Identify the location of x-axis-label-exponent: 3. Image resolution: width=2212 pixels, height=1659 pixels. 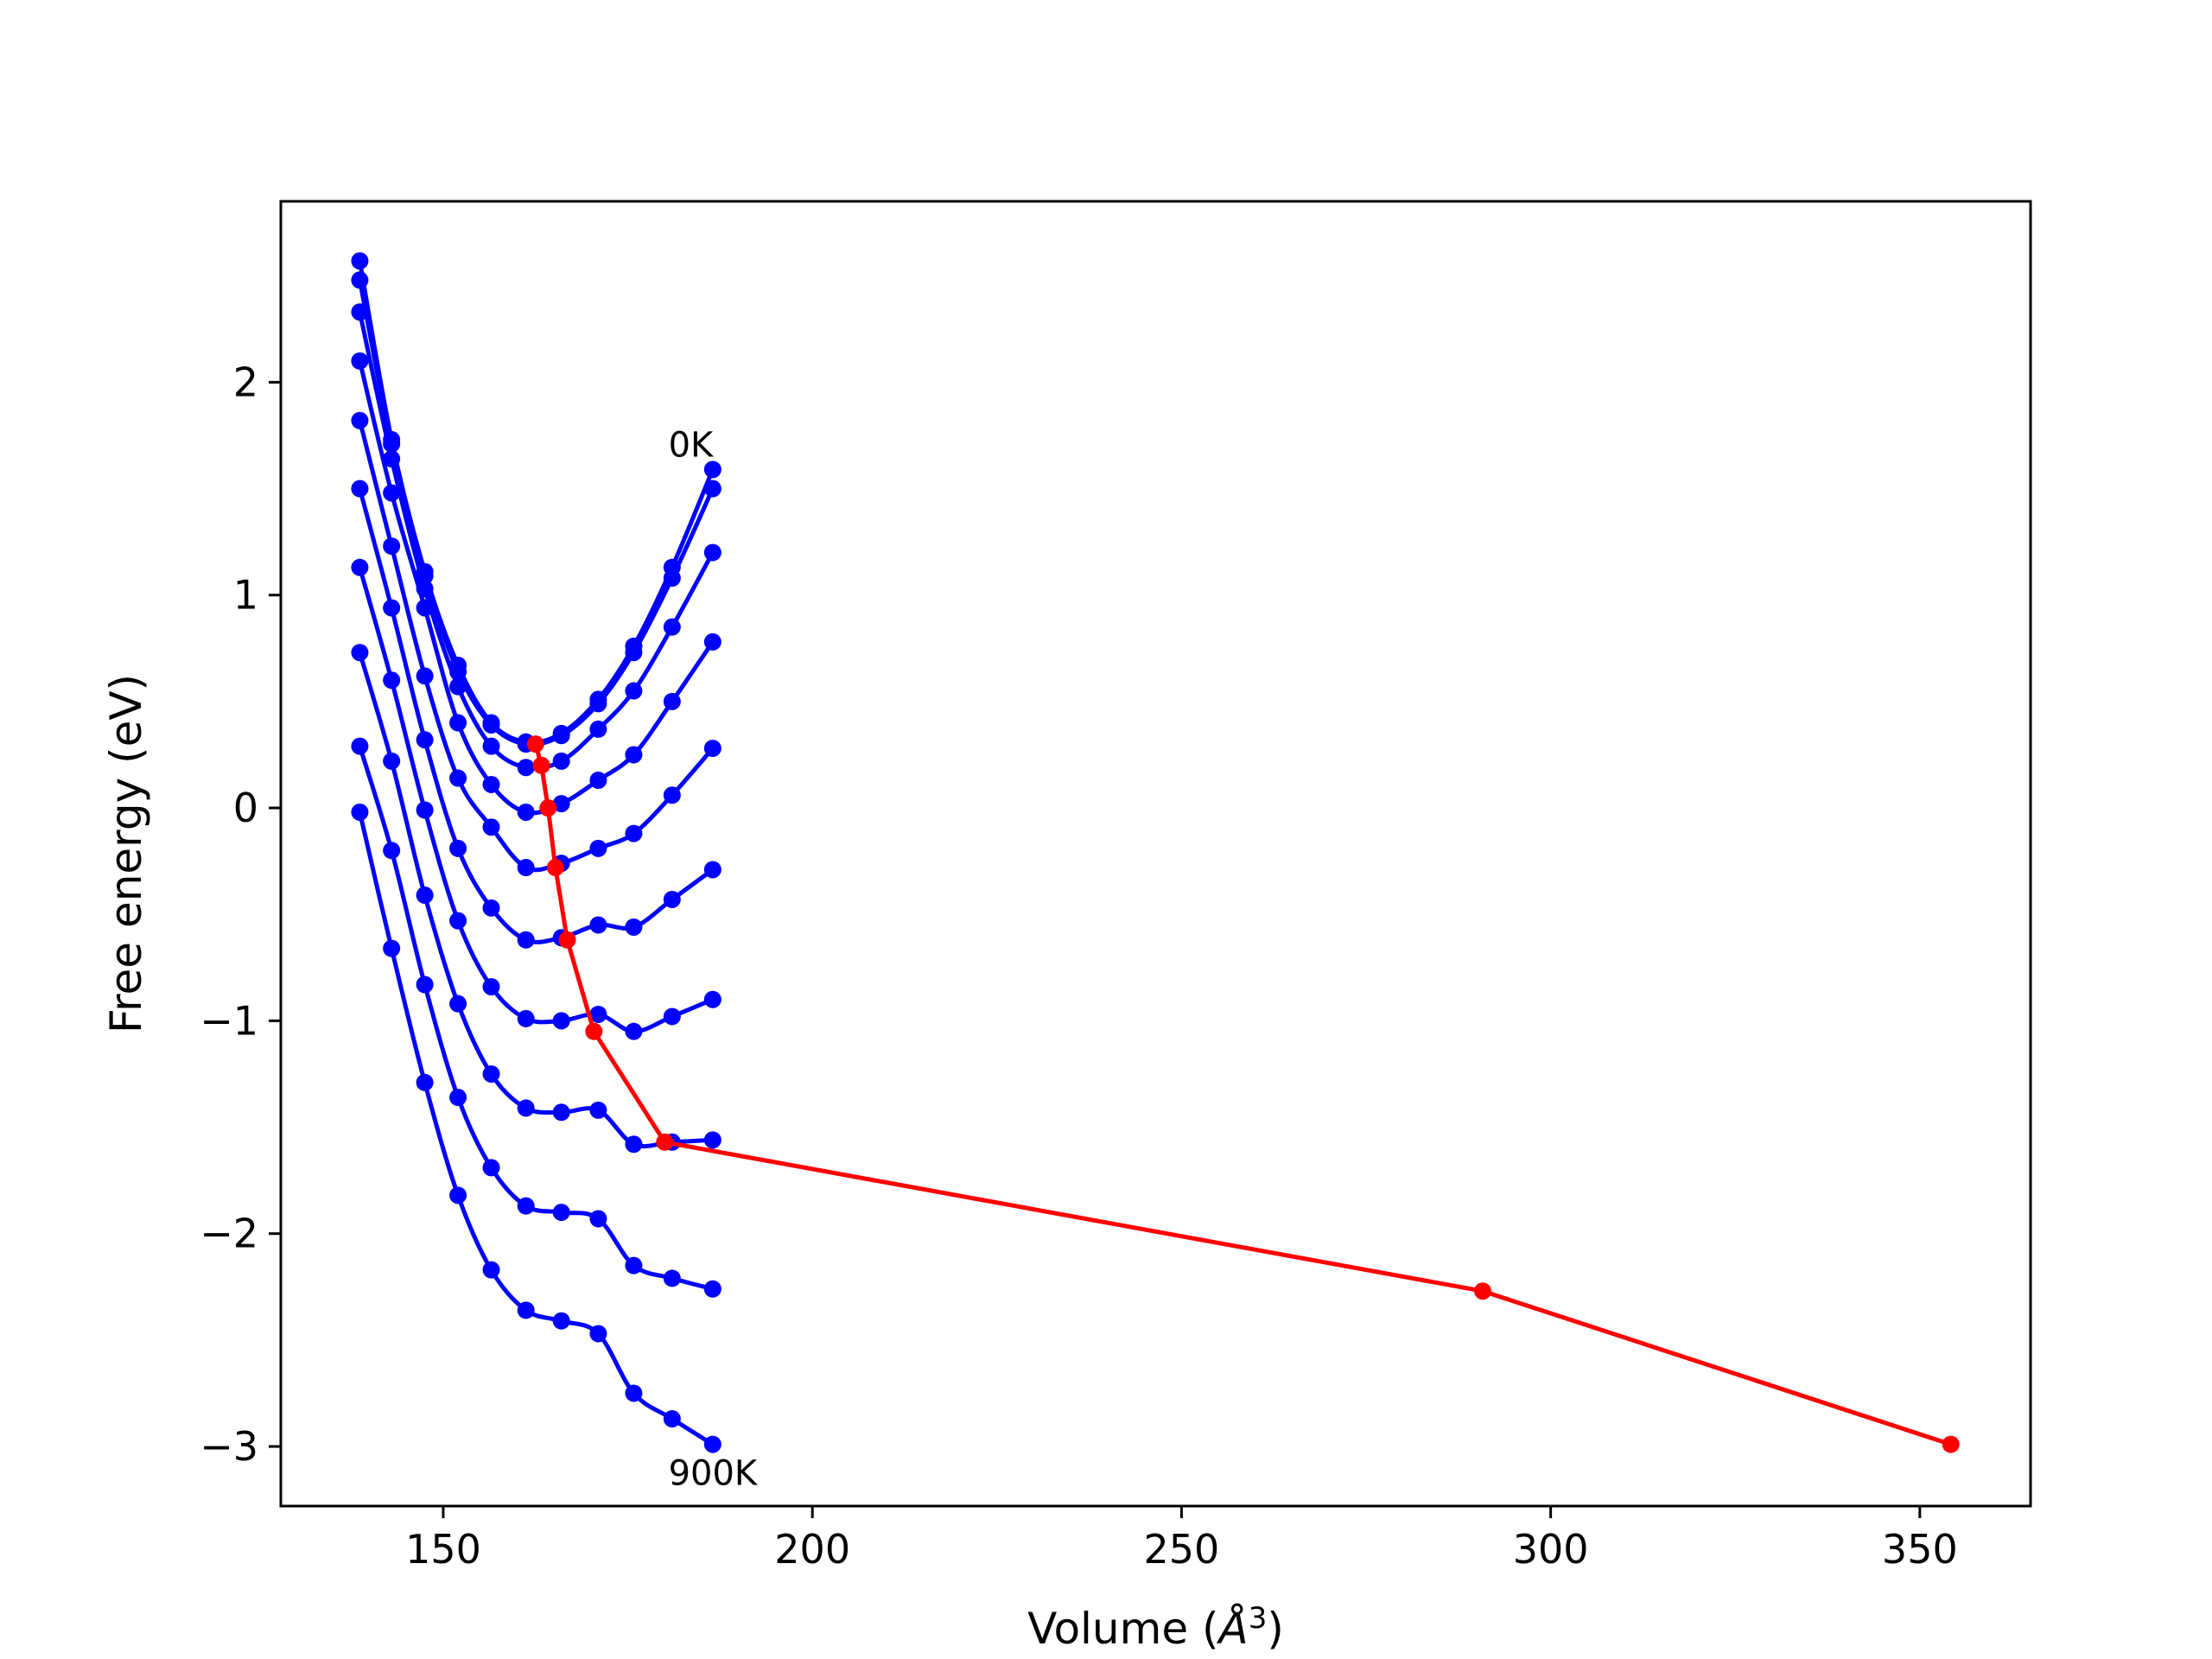
(1258, 1618).